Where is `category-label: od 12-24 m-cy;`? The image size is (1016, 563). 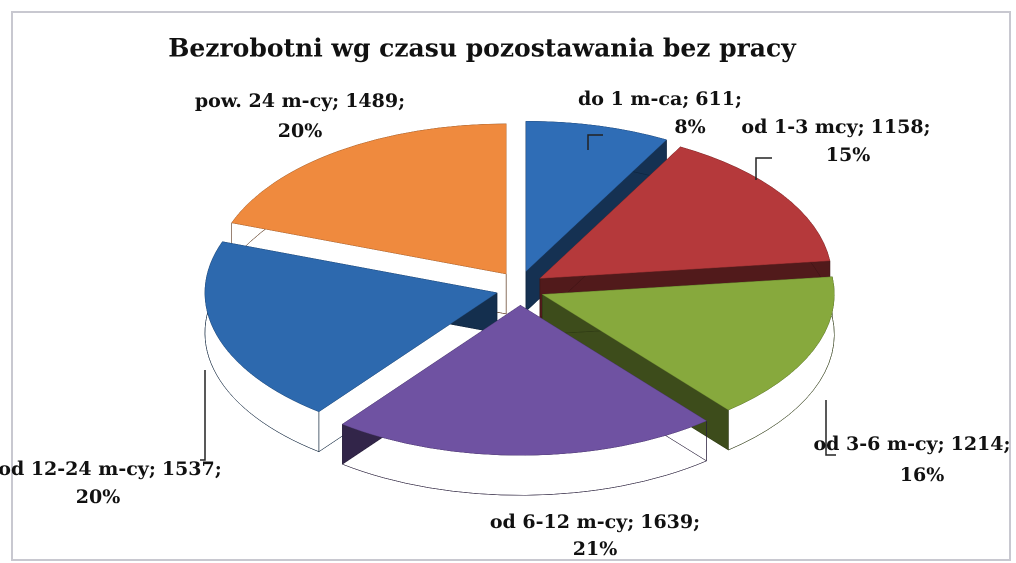
category-label: od 12-24 m-cy; is located at coordinates (78, 469).